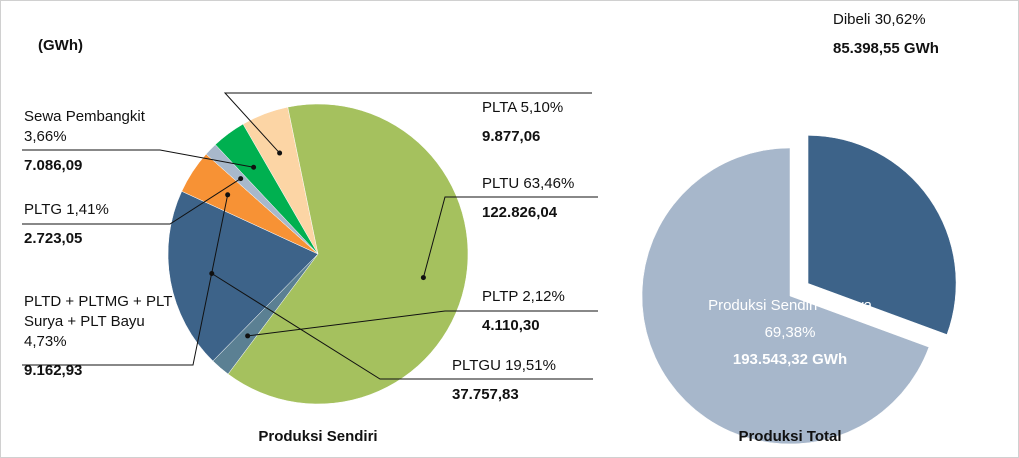 This screenshot has width=1019, height=458. What do you see at coordinates (520, 212) in the screenshot?
I see `slice-value: 122.826,04` at bounding box center [520, 212].